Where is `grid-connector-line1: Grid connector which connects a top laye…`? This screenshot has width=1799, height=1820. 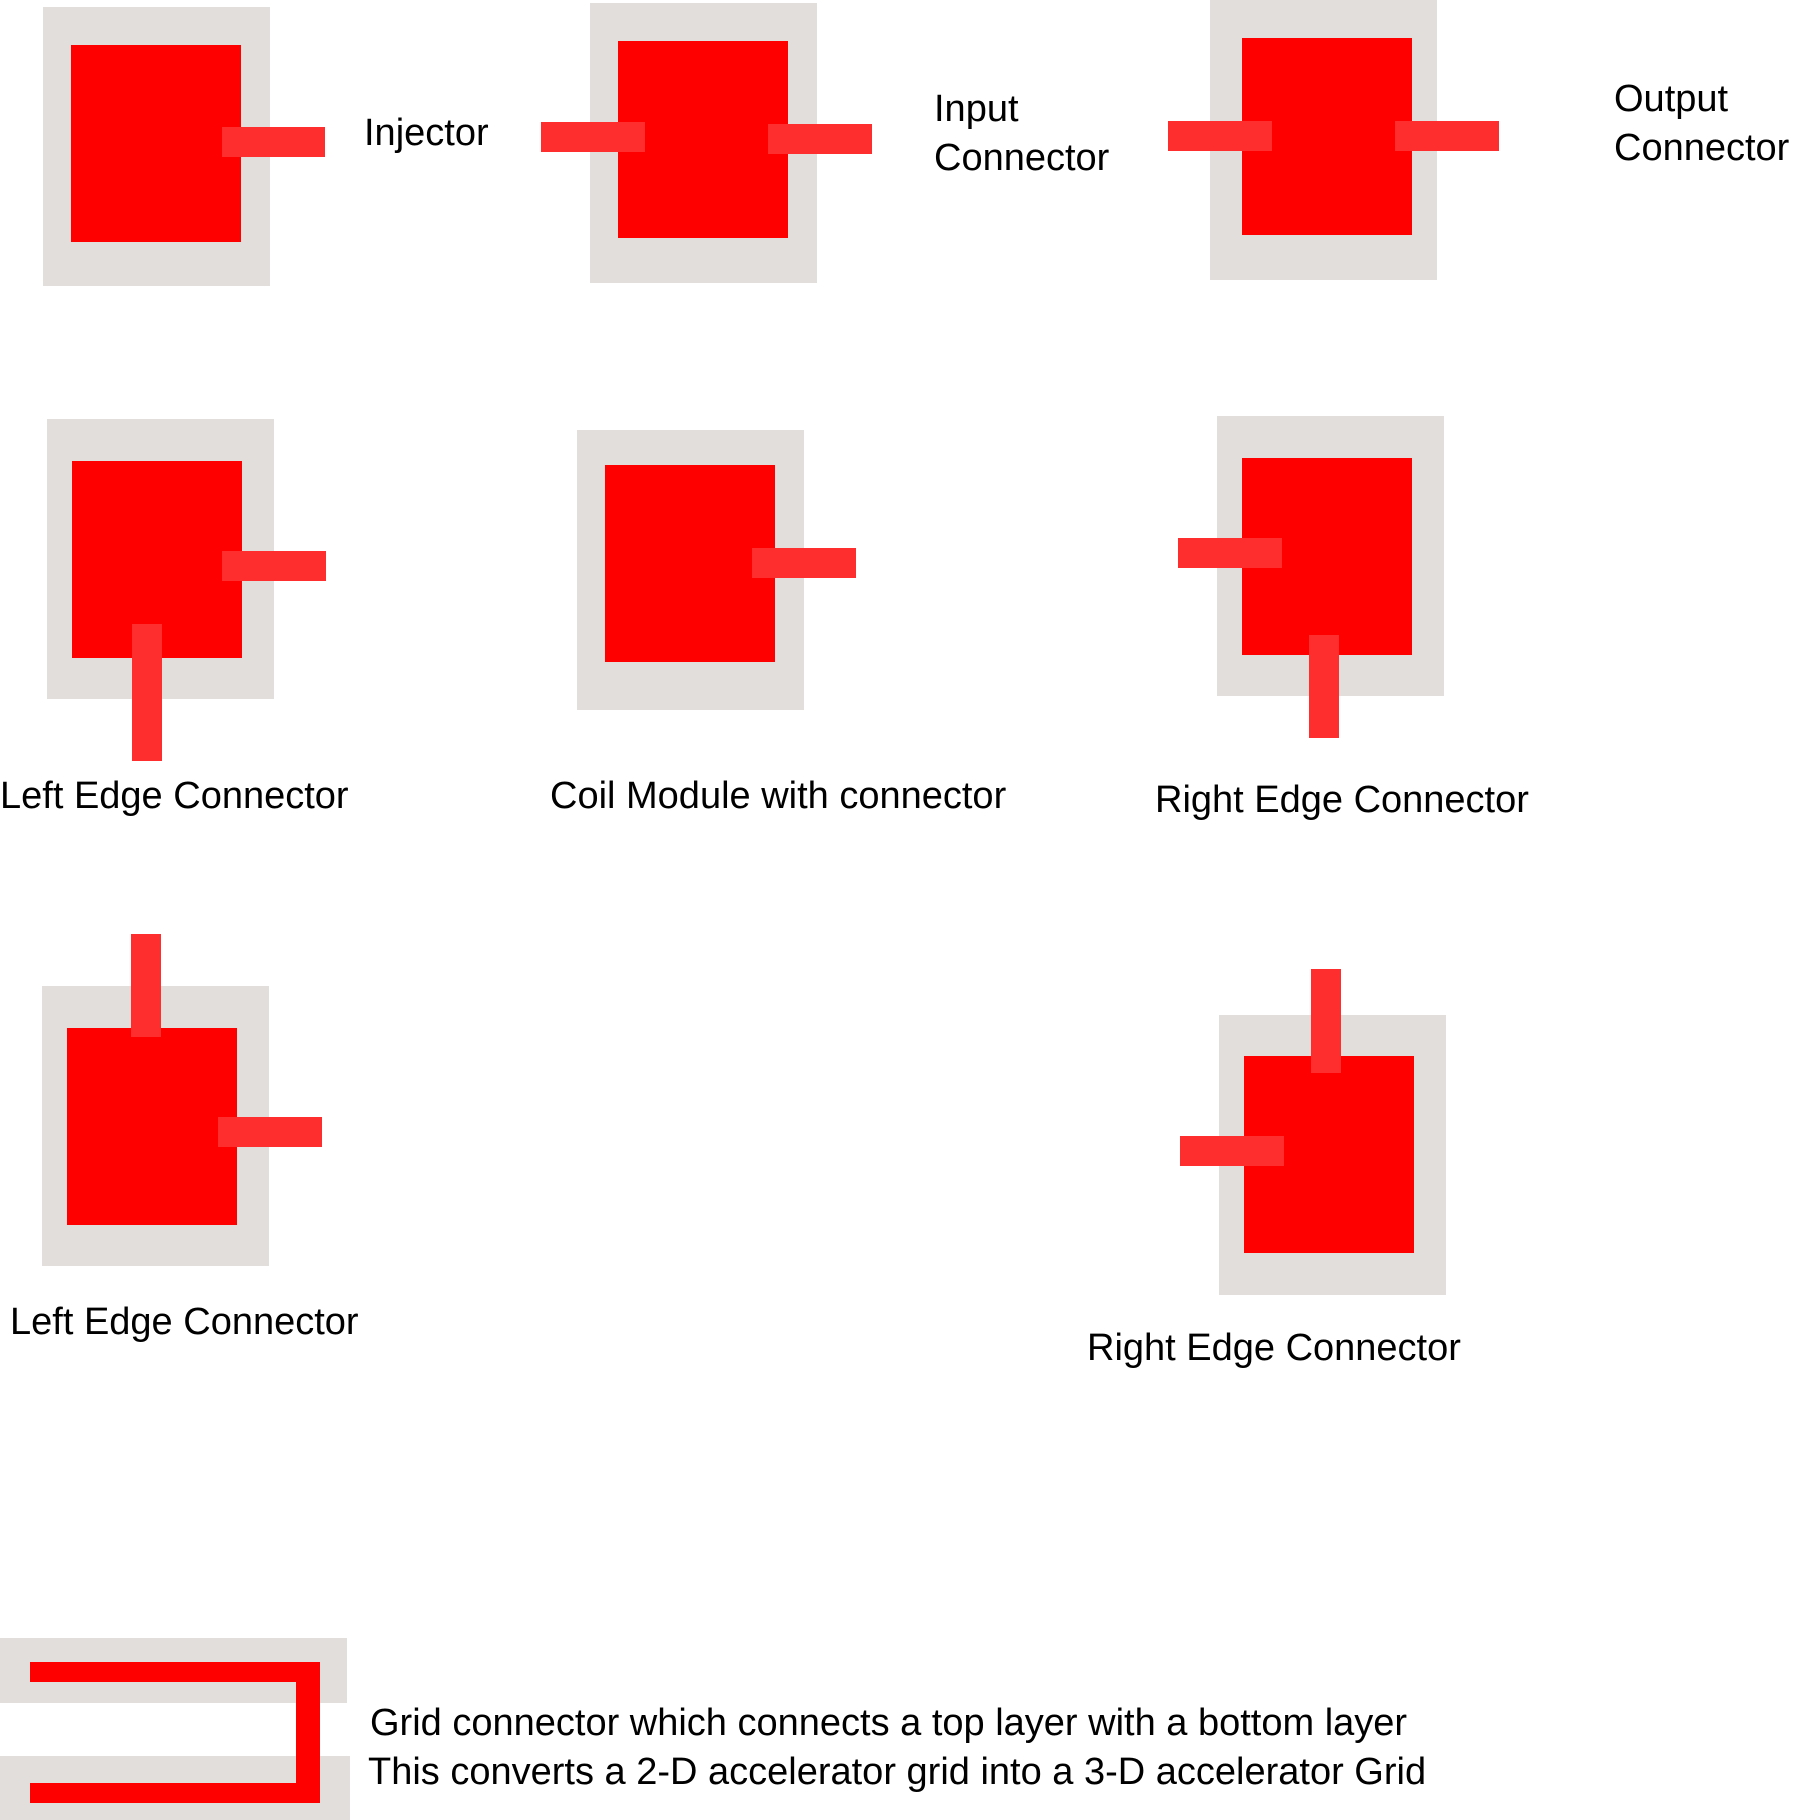 grid-connector-line1: Grid connector which connects a top laye… is located at coordinates (889, 1723).